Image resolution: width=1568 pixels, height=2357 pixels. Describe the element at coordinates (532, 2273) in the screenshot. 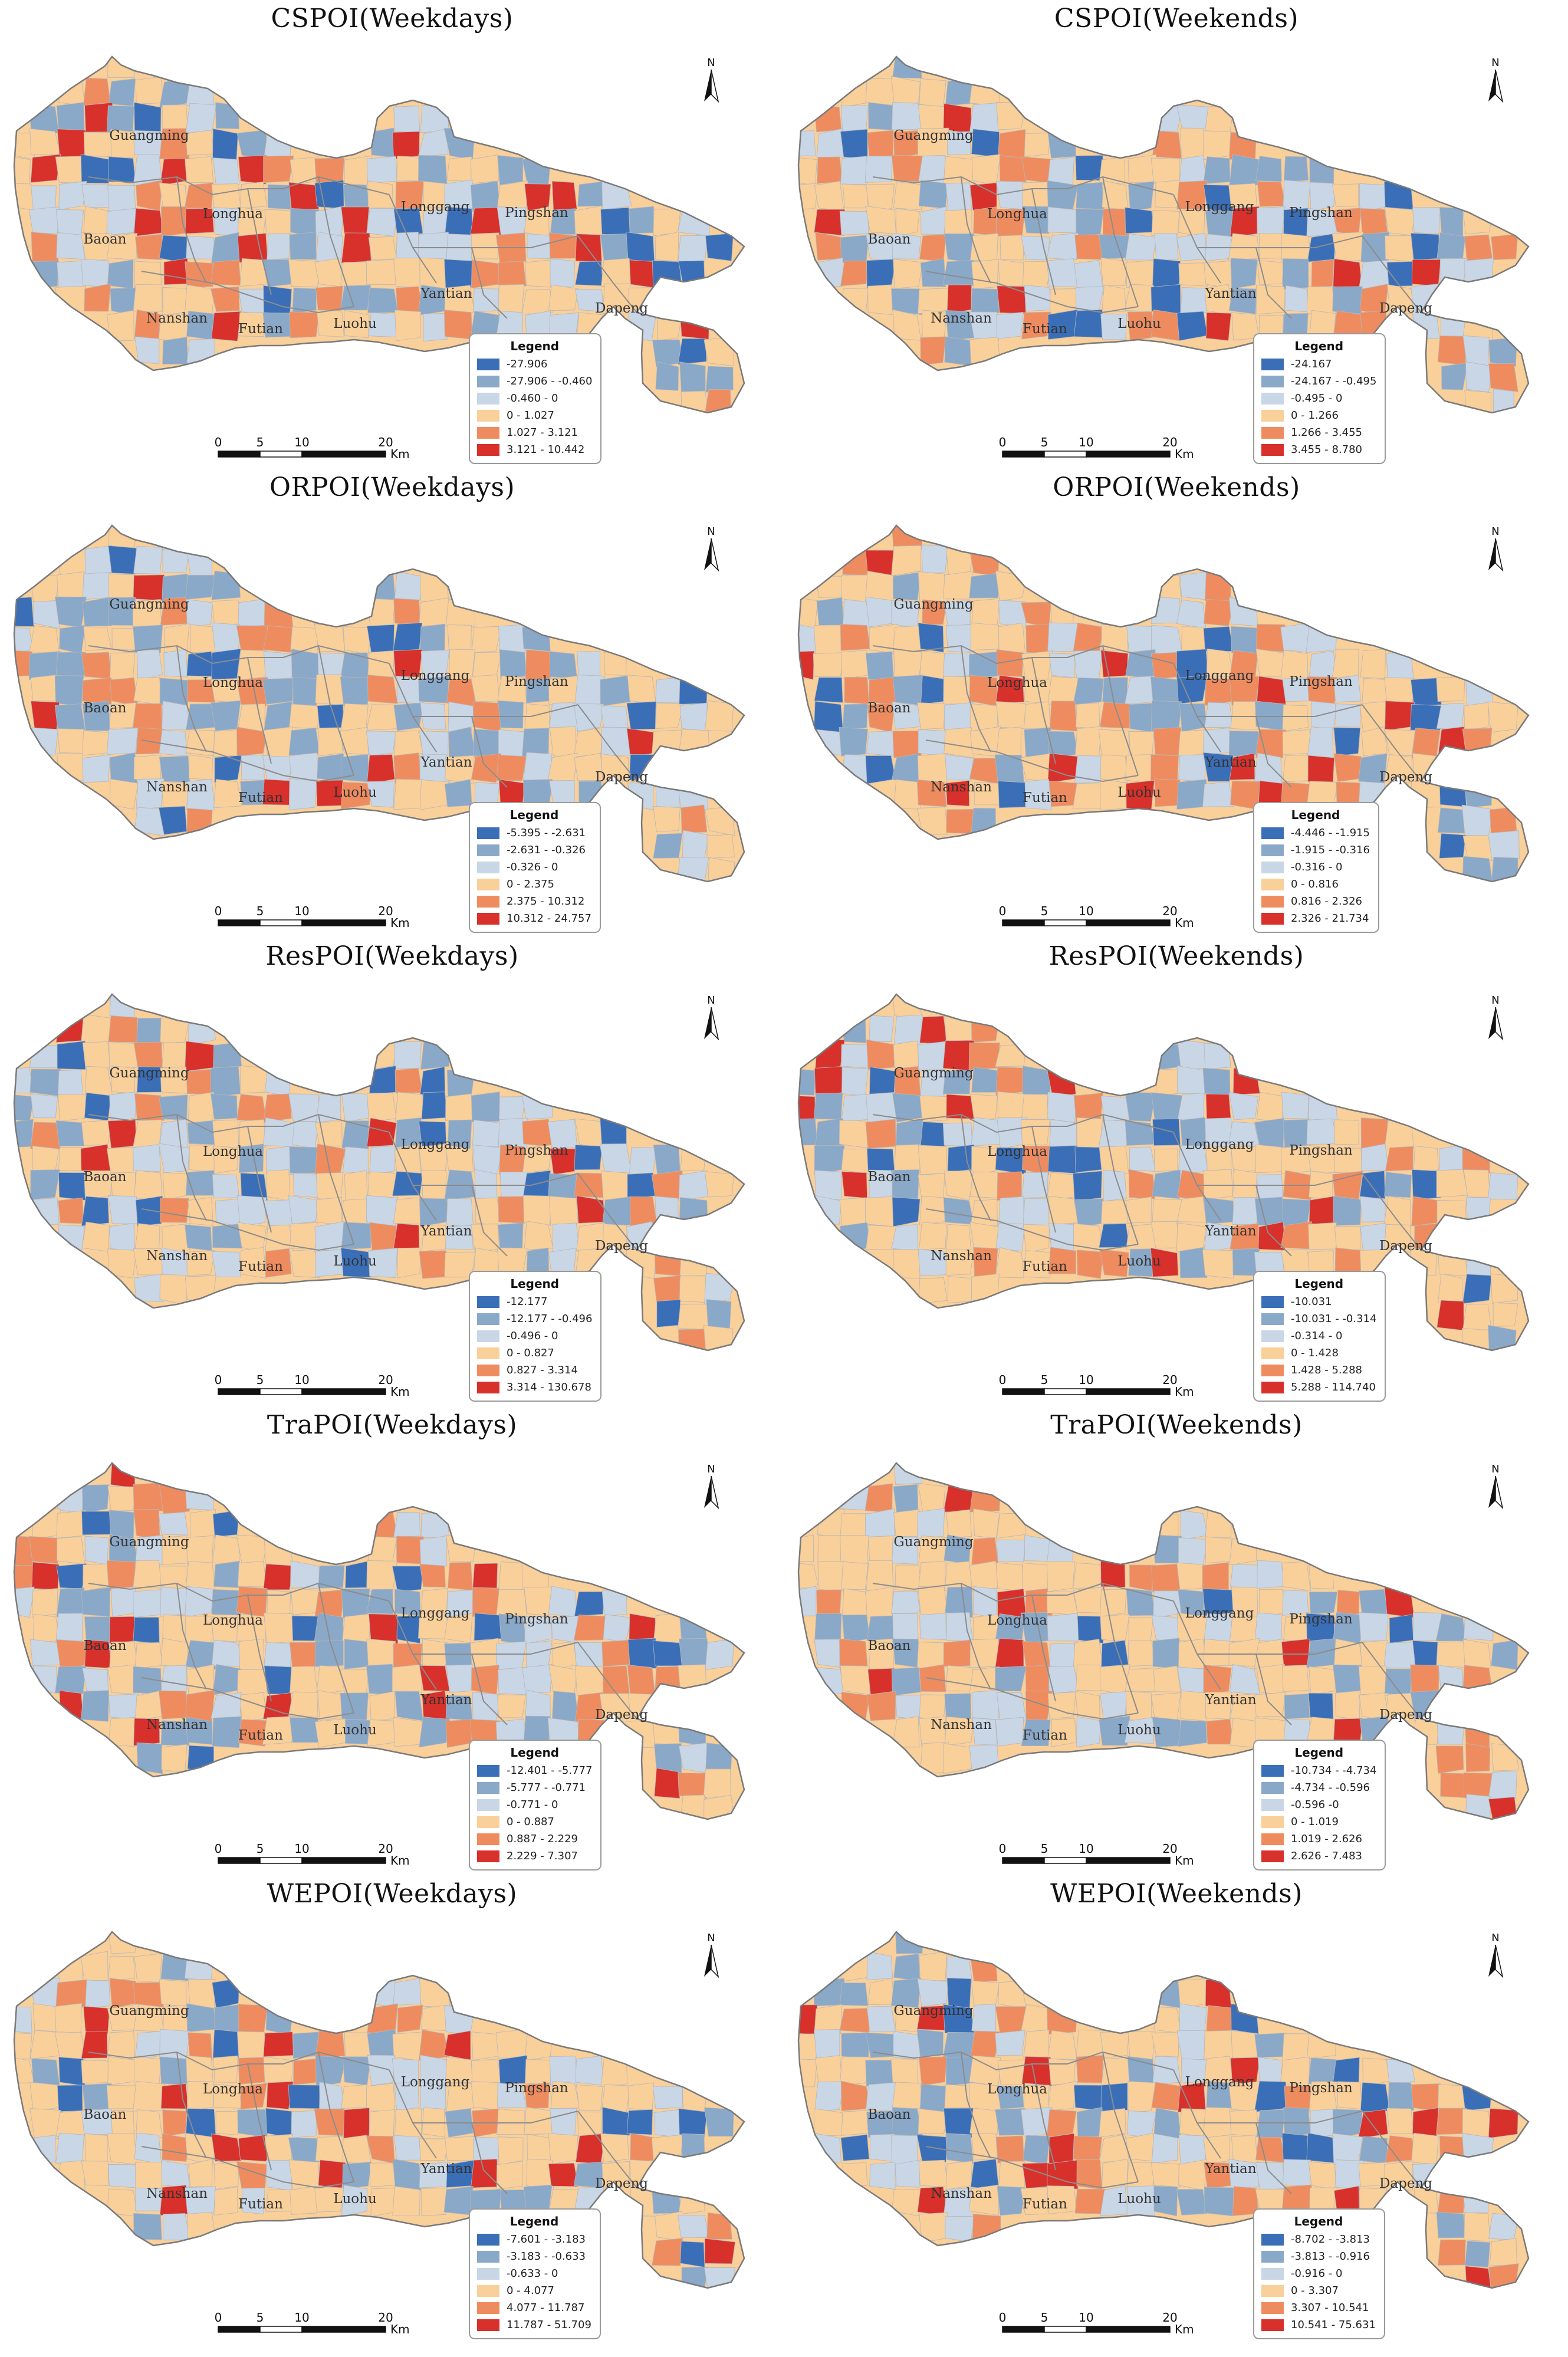

I see `legend-label: -0.633 - 0` at that location.